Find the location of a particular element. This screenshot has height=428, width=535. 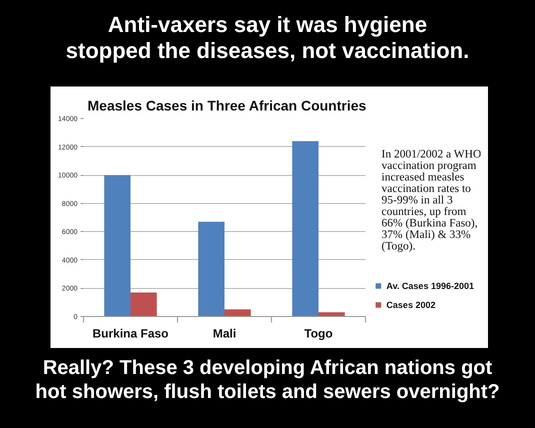

legend-label: Cases 2002 is located at coordinates (411, 304).